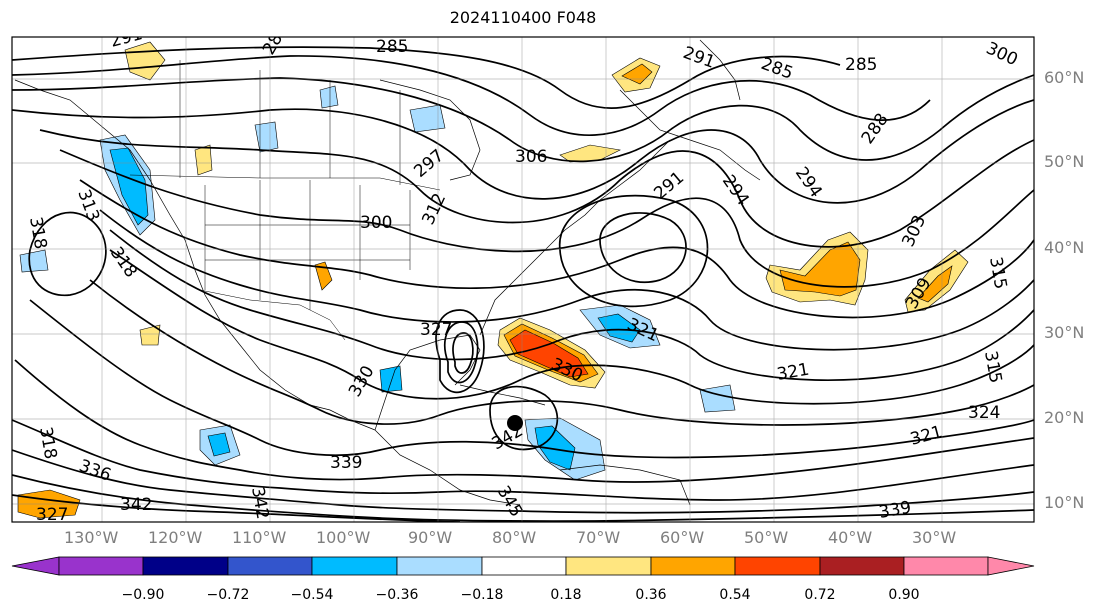  I want to click on lon-label-120w: 120°W, so click(175, 537).